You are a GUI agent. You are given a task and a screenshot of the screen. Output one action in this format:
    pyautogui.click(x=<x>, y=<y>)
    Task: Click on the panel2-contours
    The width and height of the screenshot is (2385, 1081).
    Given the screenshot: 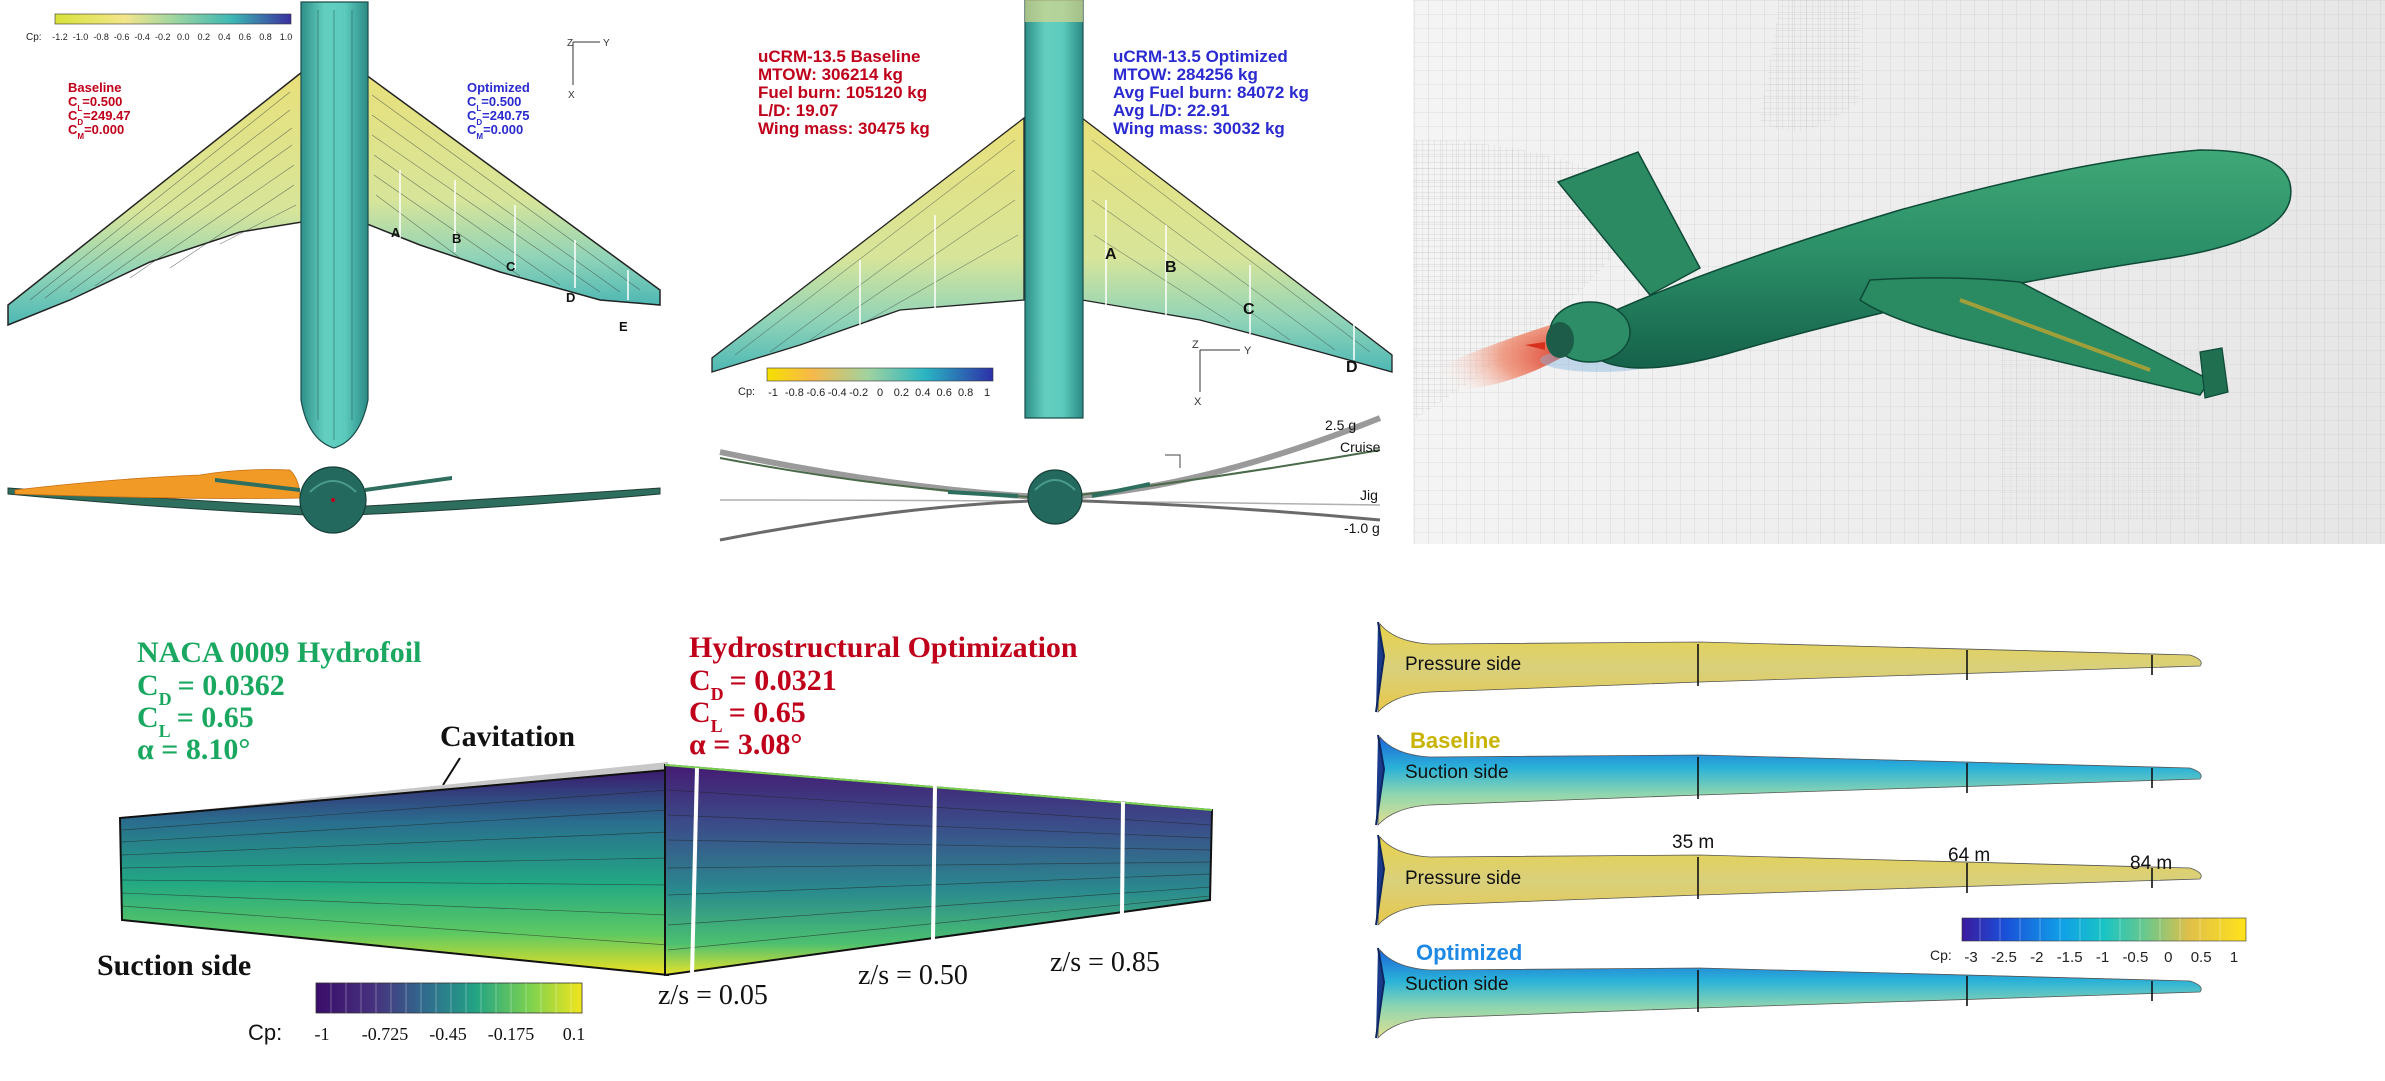 What is the action you would take?
    pyautogui.click(x=1052, y=247)
    